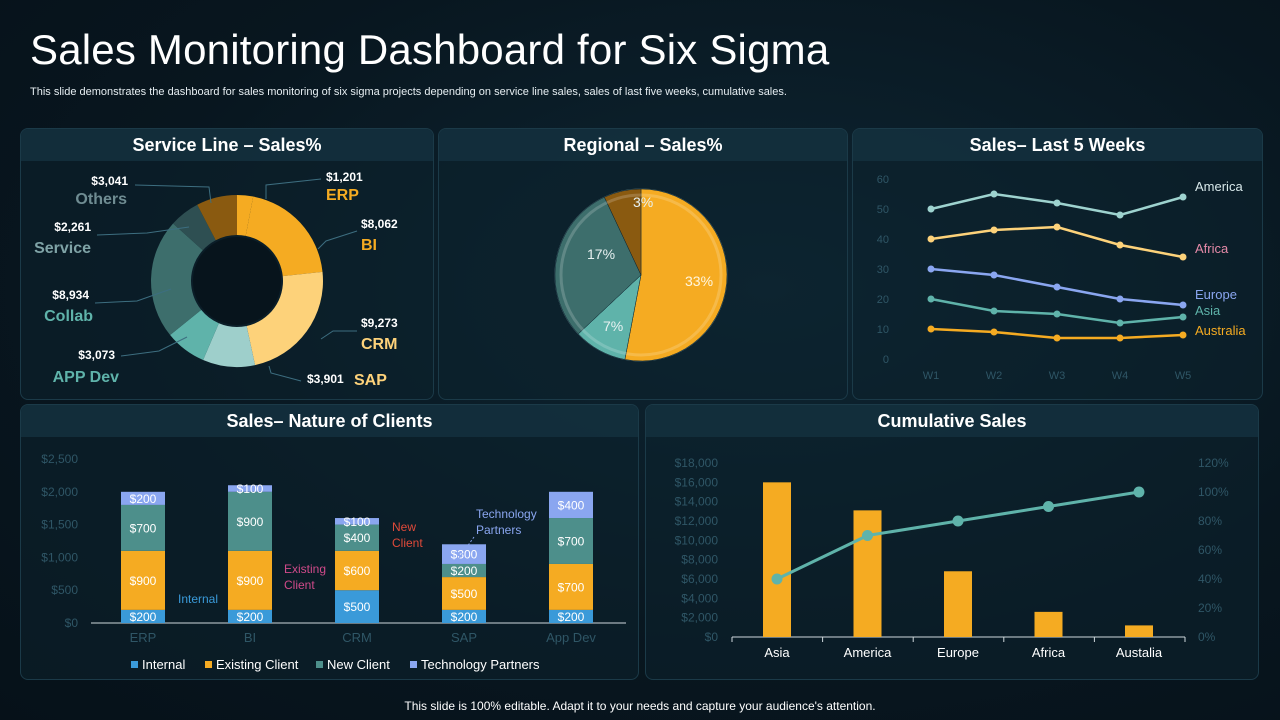 The width and height of the screenshot is (1280, 720). Describe the element at coordinates (697, 521) in the screenshot. I see `cumulative-ytick-6: $12,000` at that location.